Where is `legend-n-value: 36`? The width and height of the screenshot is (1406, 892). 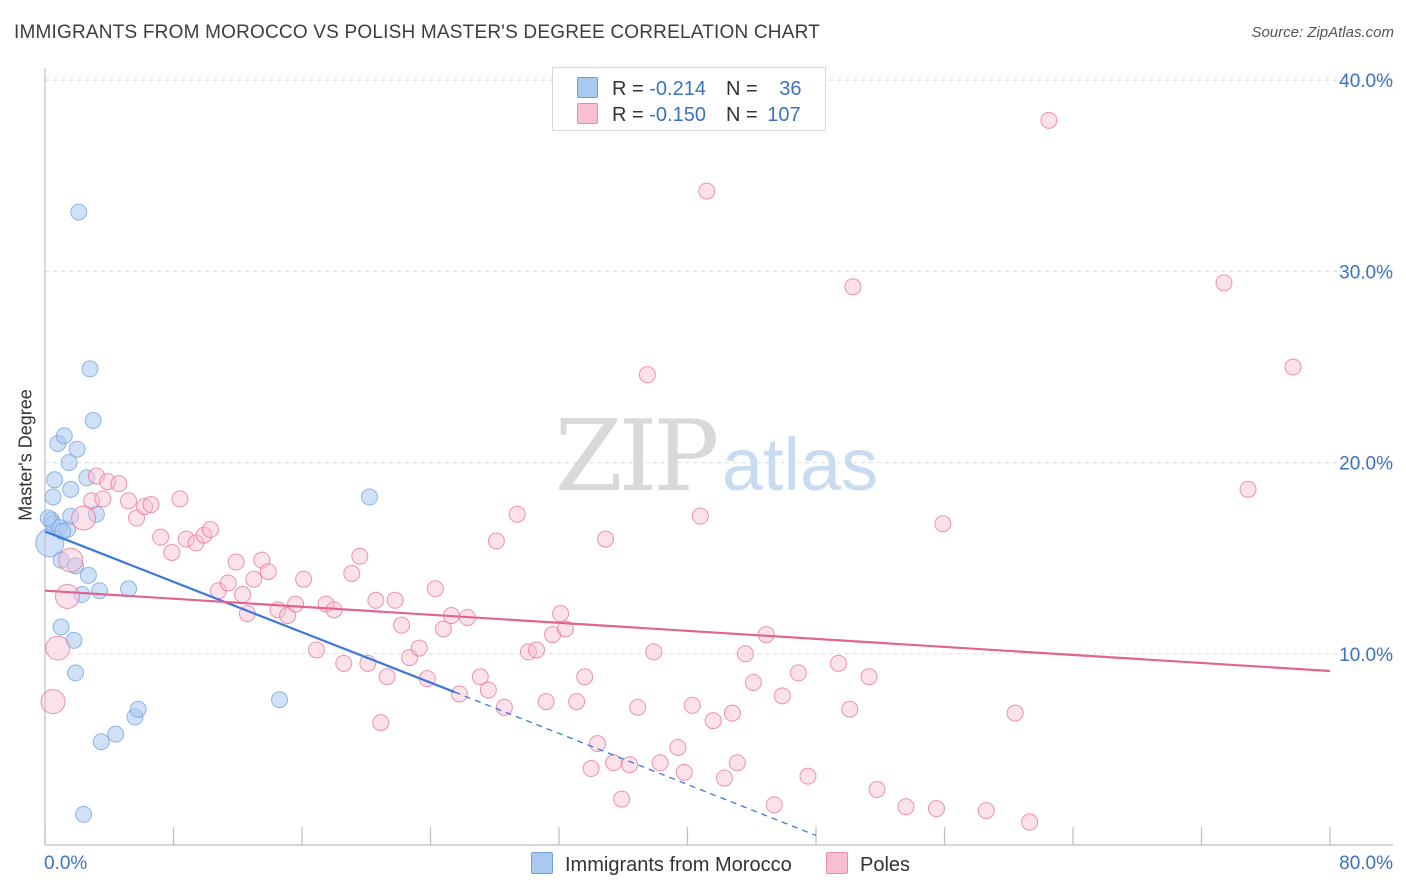
legend-n-value: 36 is located at coordinates (790, 89).